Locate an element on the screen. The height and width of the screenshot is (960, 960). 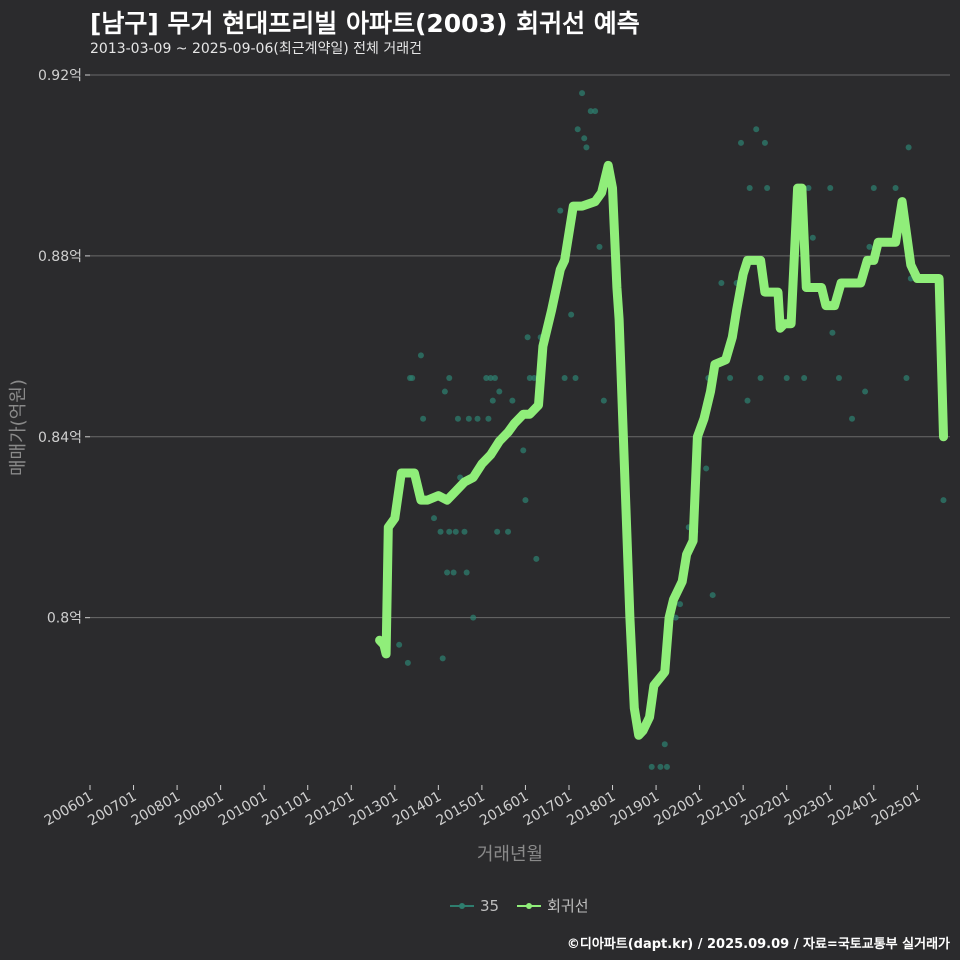
x-tick-label: 200601 is located at coordinates (69, 809).